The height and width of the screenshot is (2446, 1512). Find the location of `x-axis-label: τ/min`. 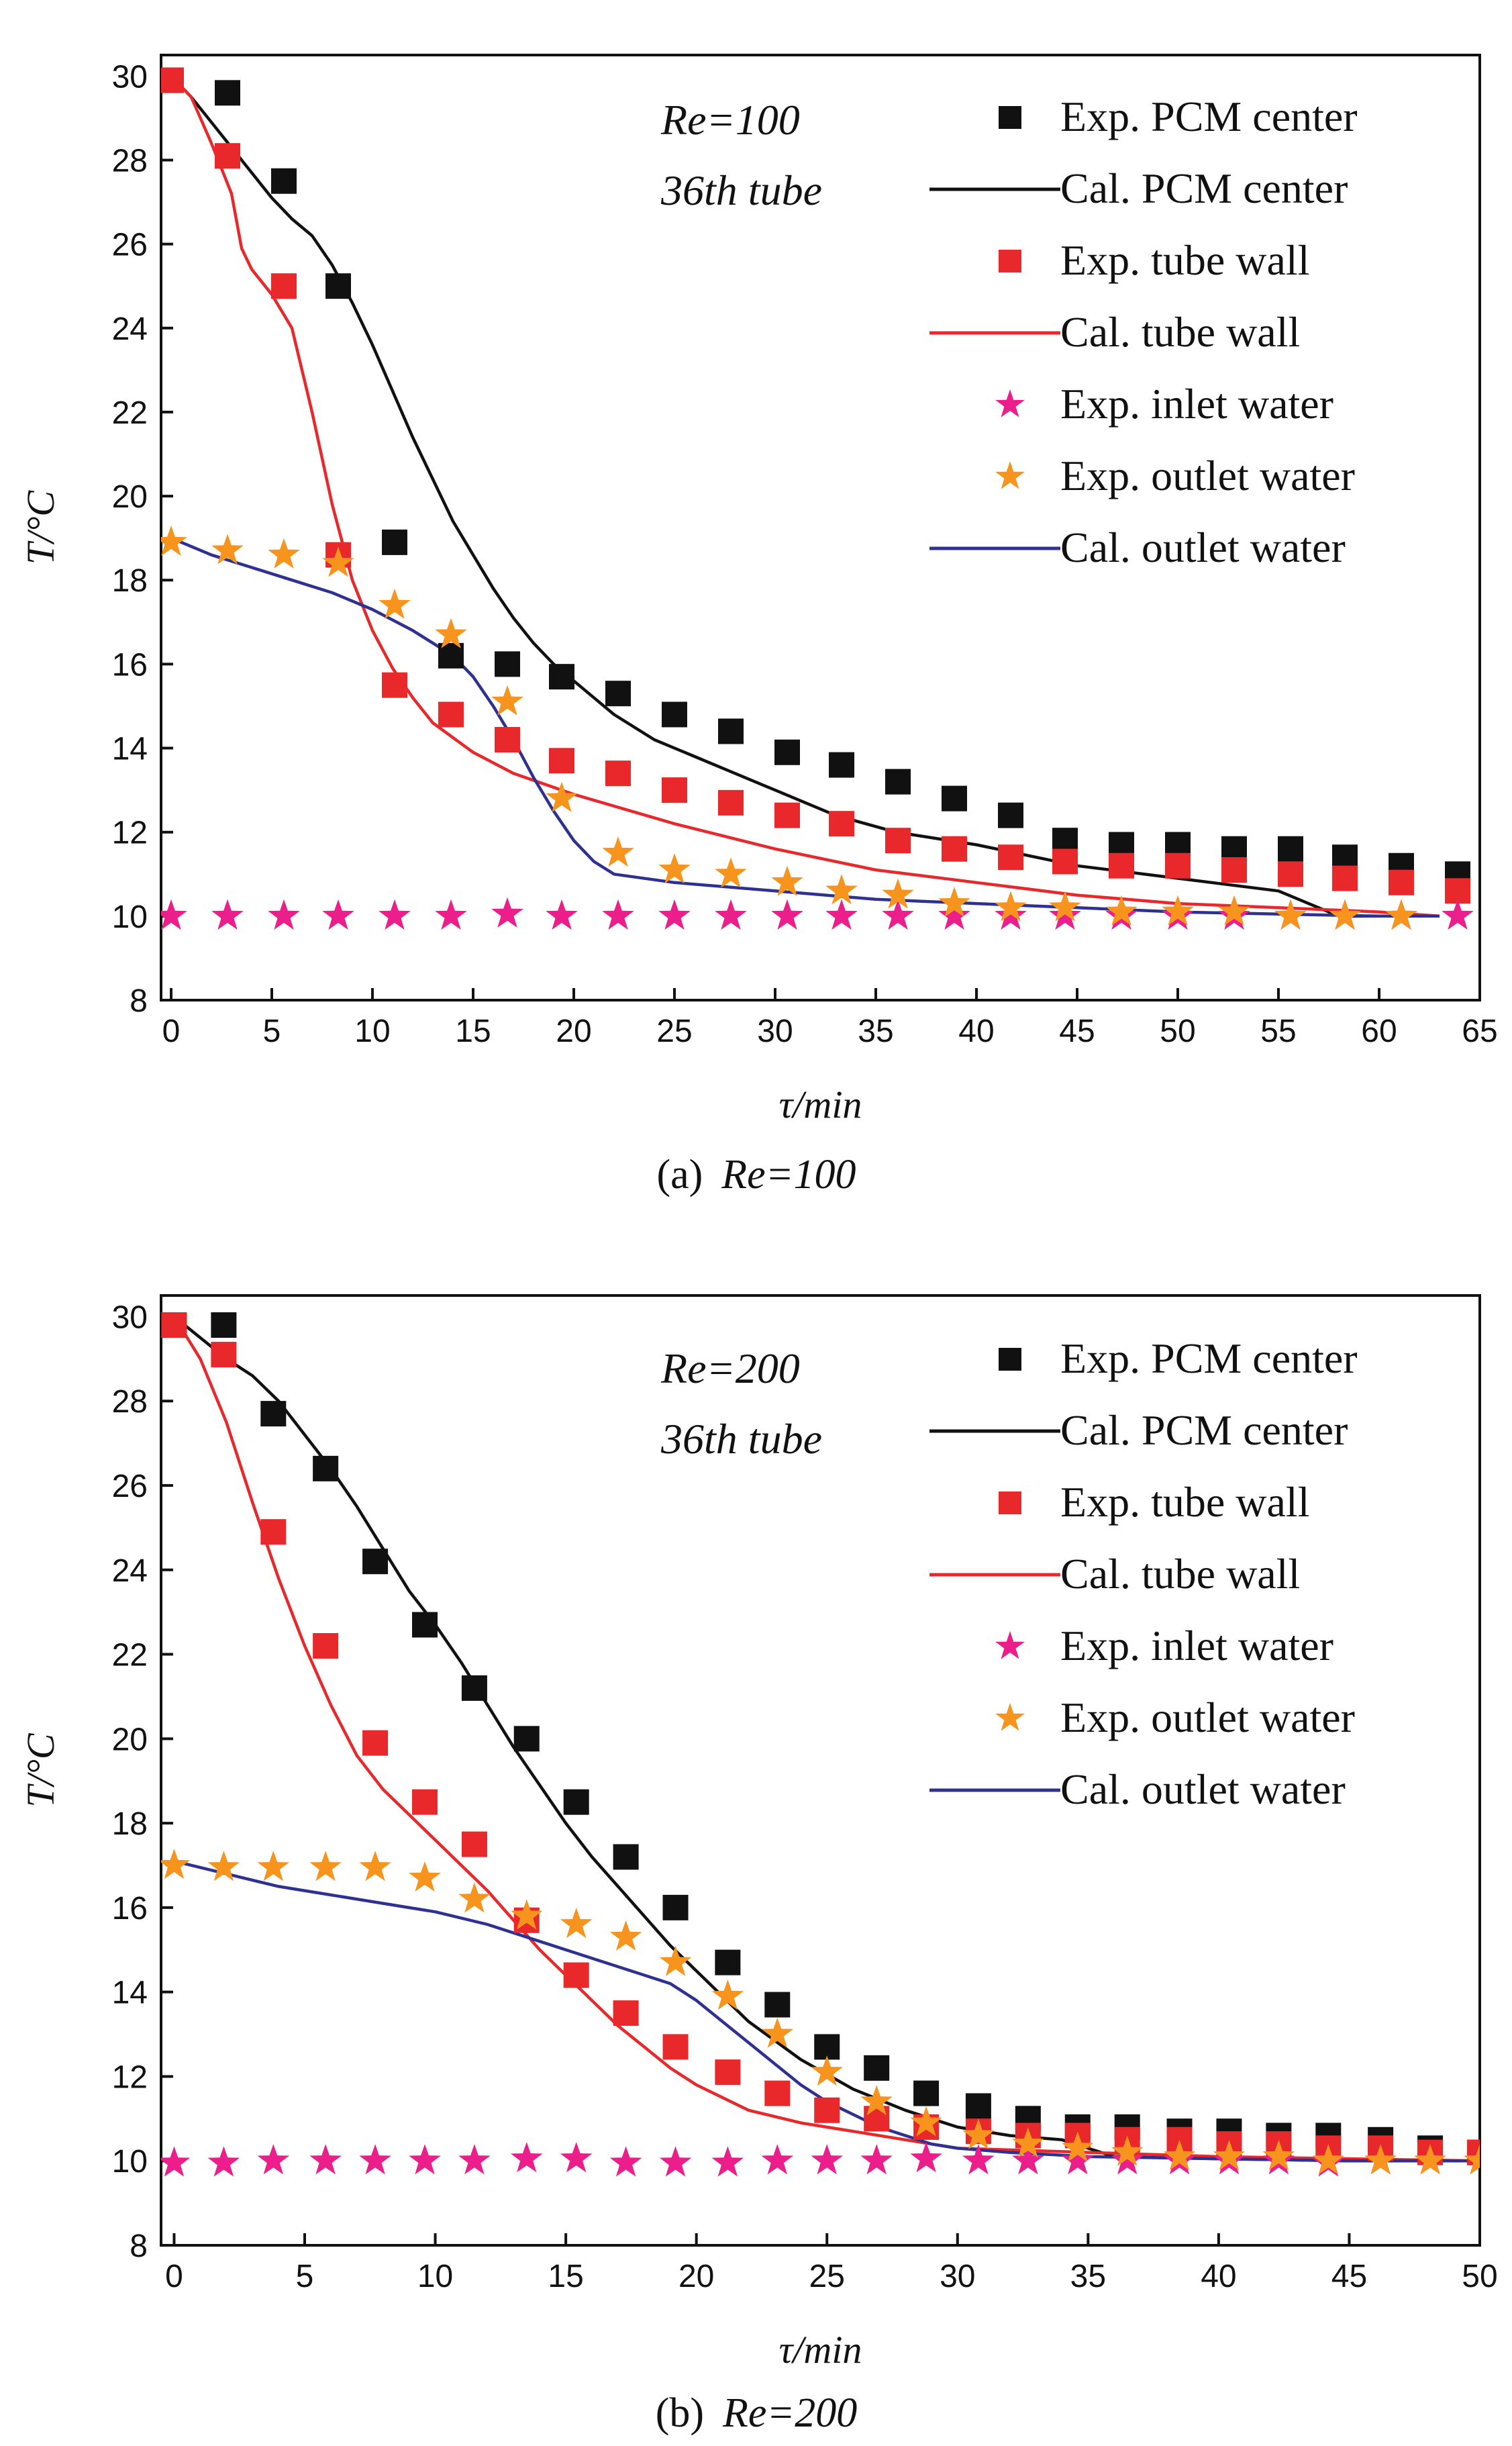

x-axis-label: τ/min is located at coordinates (820, 1104).